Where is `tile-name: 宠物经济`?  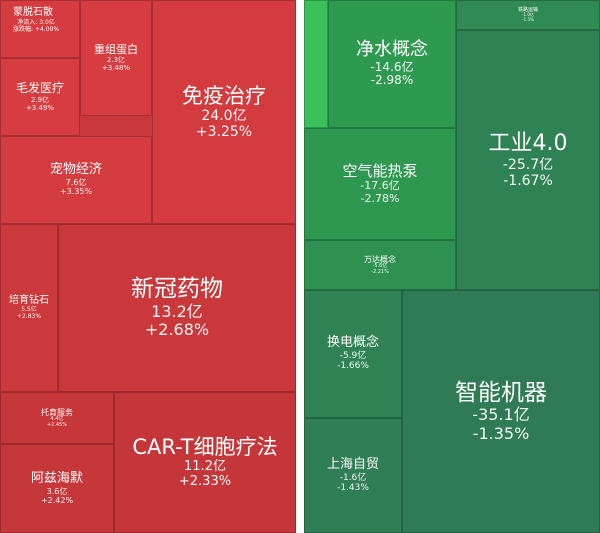 tile-name: 宠物经济 is located at coordinates (75, 170).